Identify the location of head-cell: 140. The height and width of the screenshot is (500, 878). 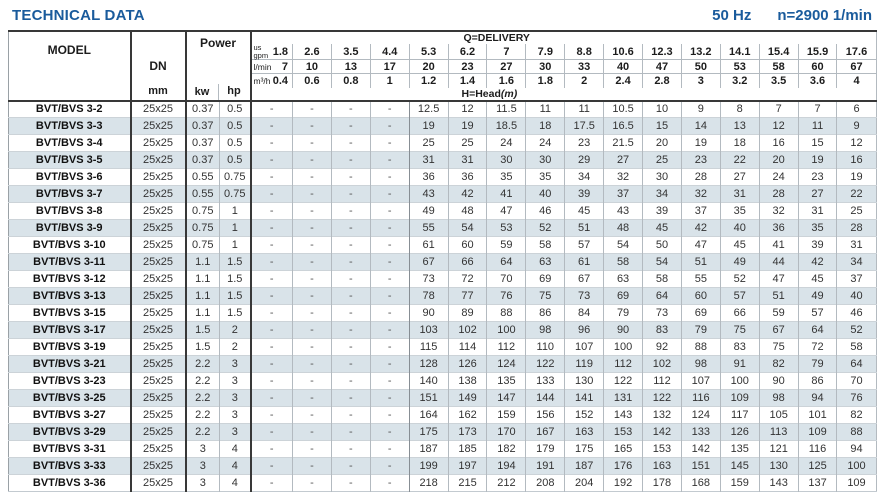
(428, 381).